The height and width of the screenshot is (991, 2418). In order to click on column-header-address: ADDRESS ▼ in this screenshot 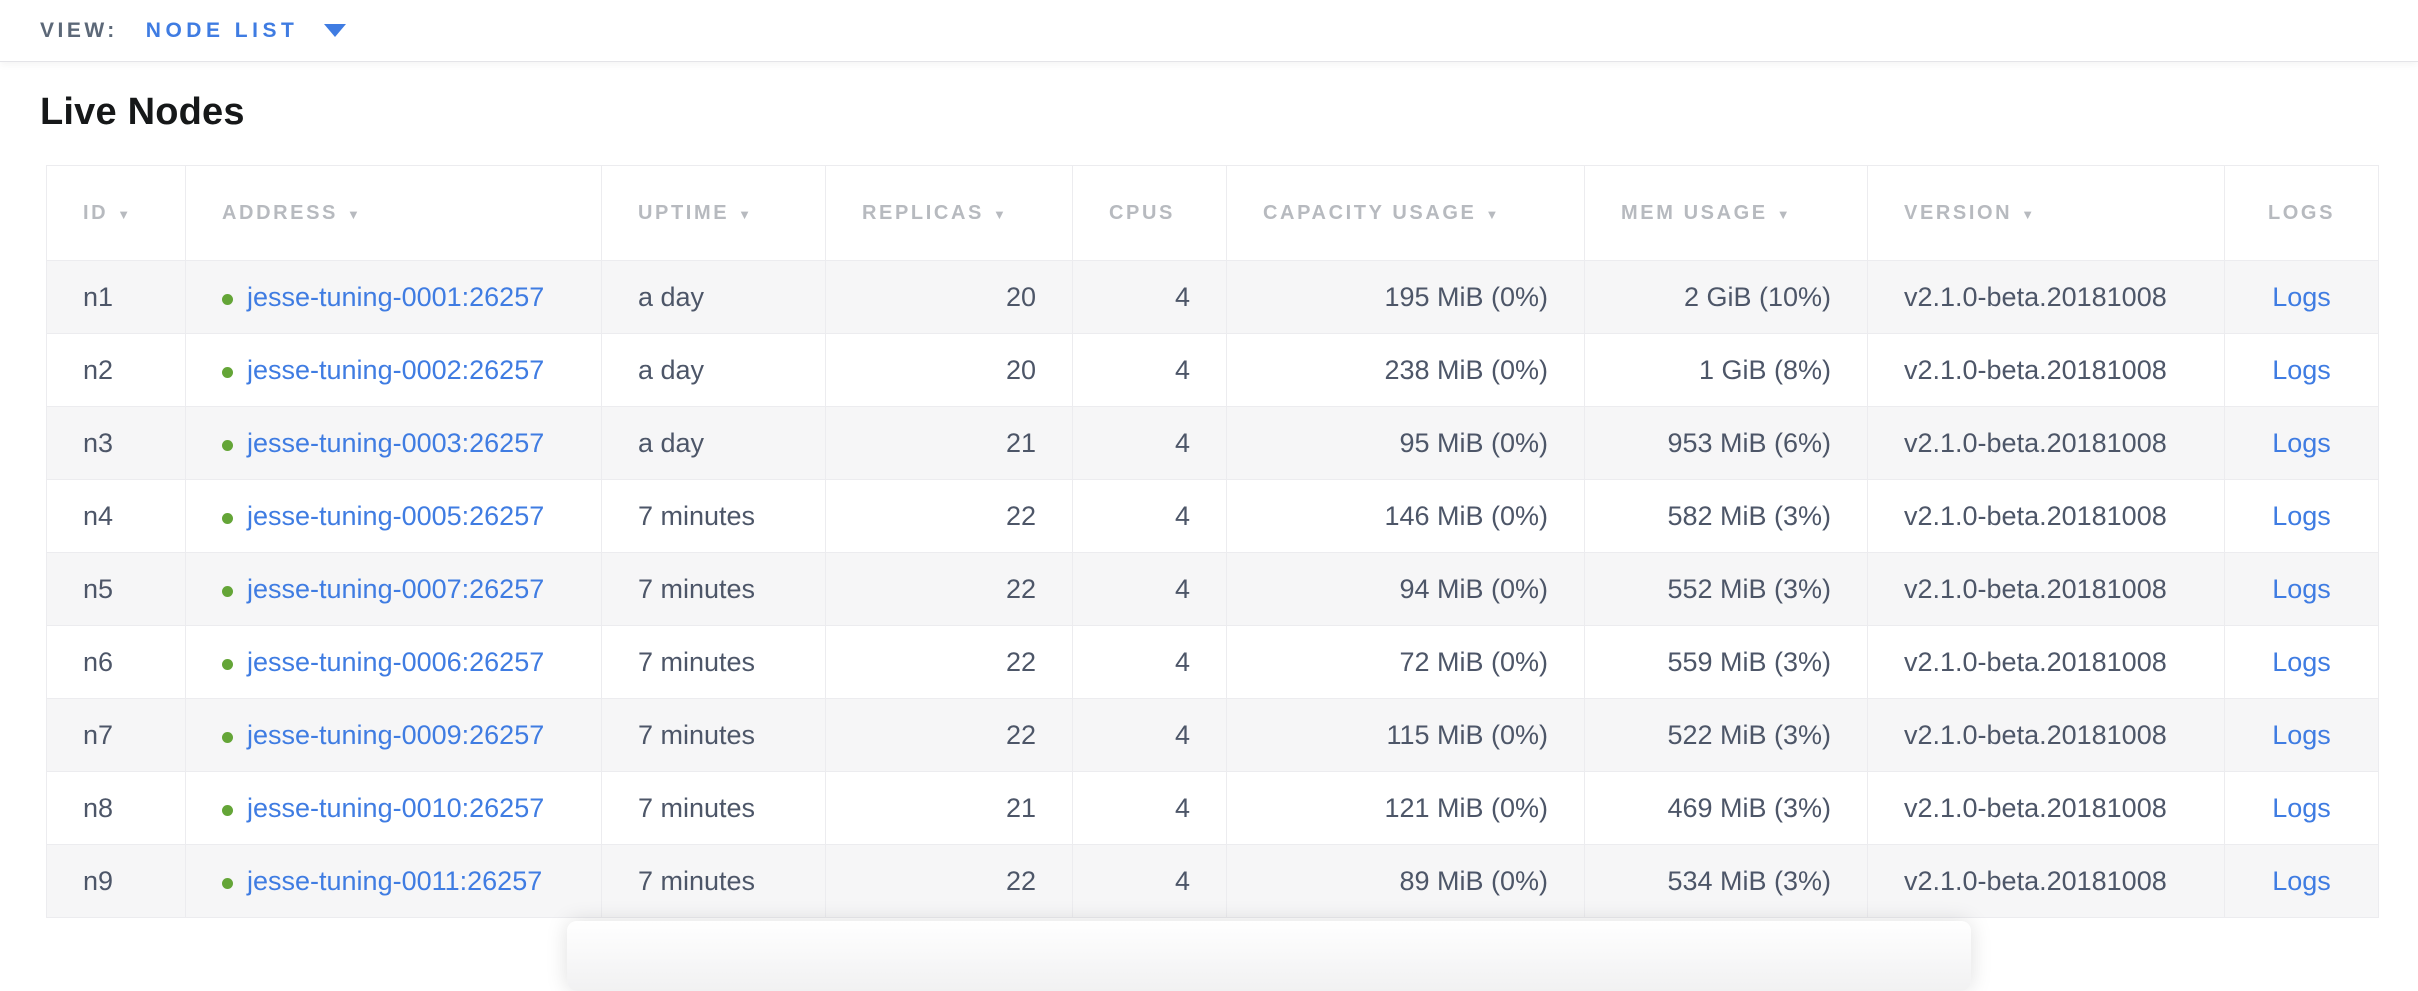, I will do `click(393, 213)`.